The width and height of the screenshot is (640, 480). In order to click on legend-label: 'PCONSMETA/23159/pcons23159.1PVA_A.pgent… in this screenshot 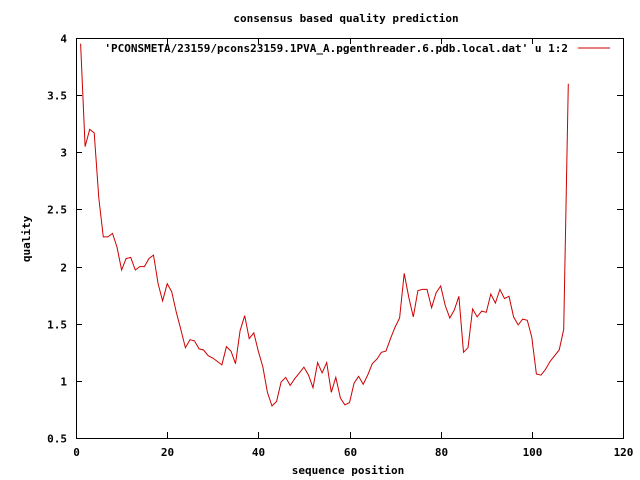, I will do `click(336, 48)`.